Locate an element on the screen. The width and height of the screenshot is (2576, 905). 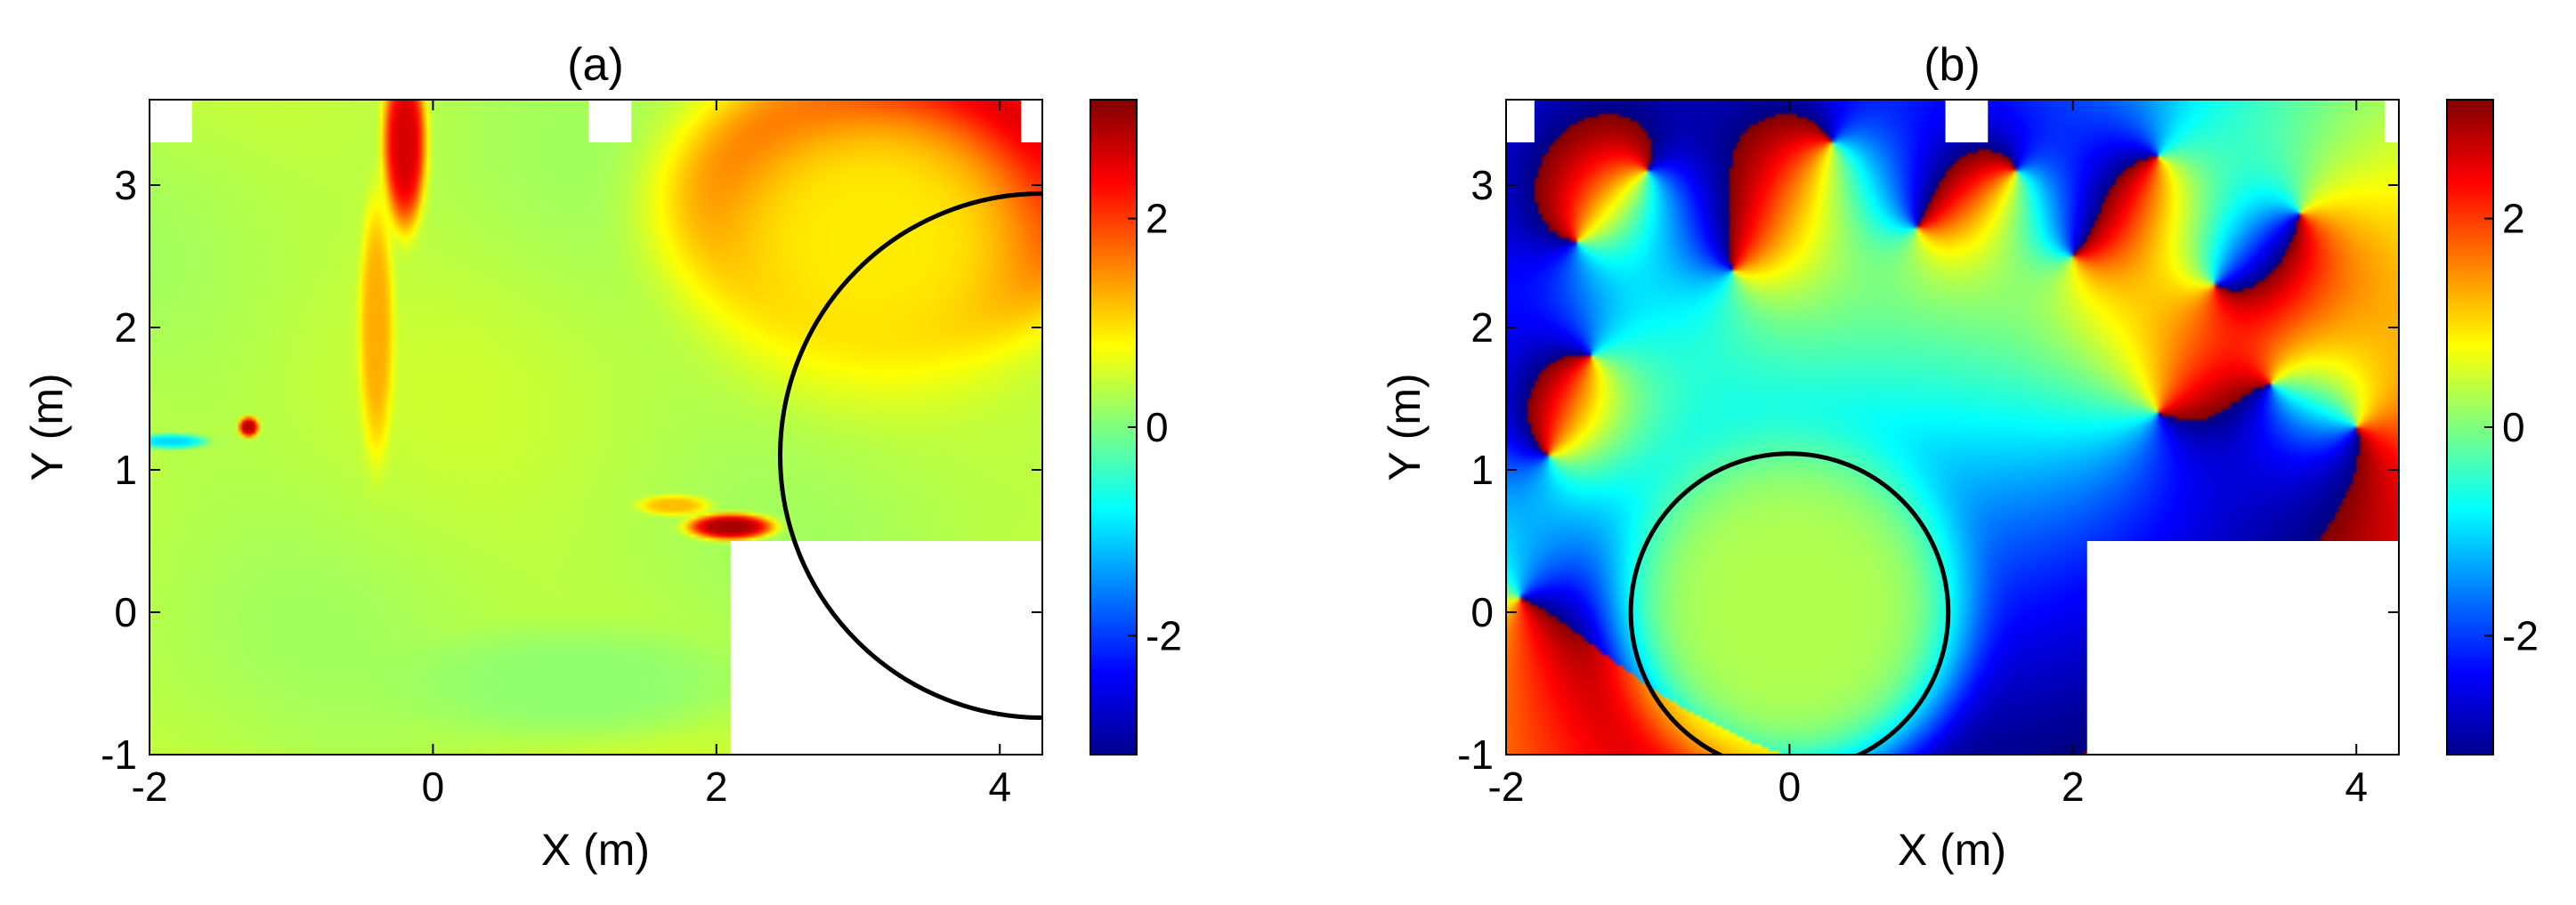
panel-a-colorbar-ticks: -2 0 2 is located at coordinates (1155, 427).